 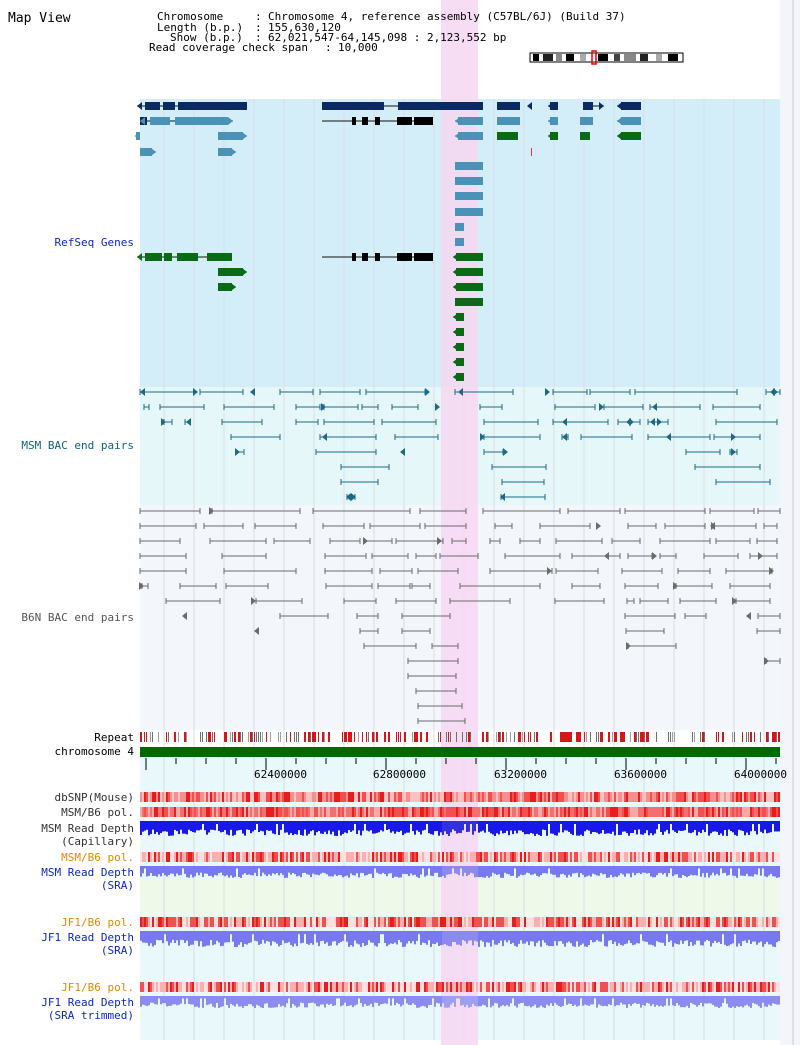 I want to click on gene-strand-arrow, so click(x=457, y=121).